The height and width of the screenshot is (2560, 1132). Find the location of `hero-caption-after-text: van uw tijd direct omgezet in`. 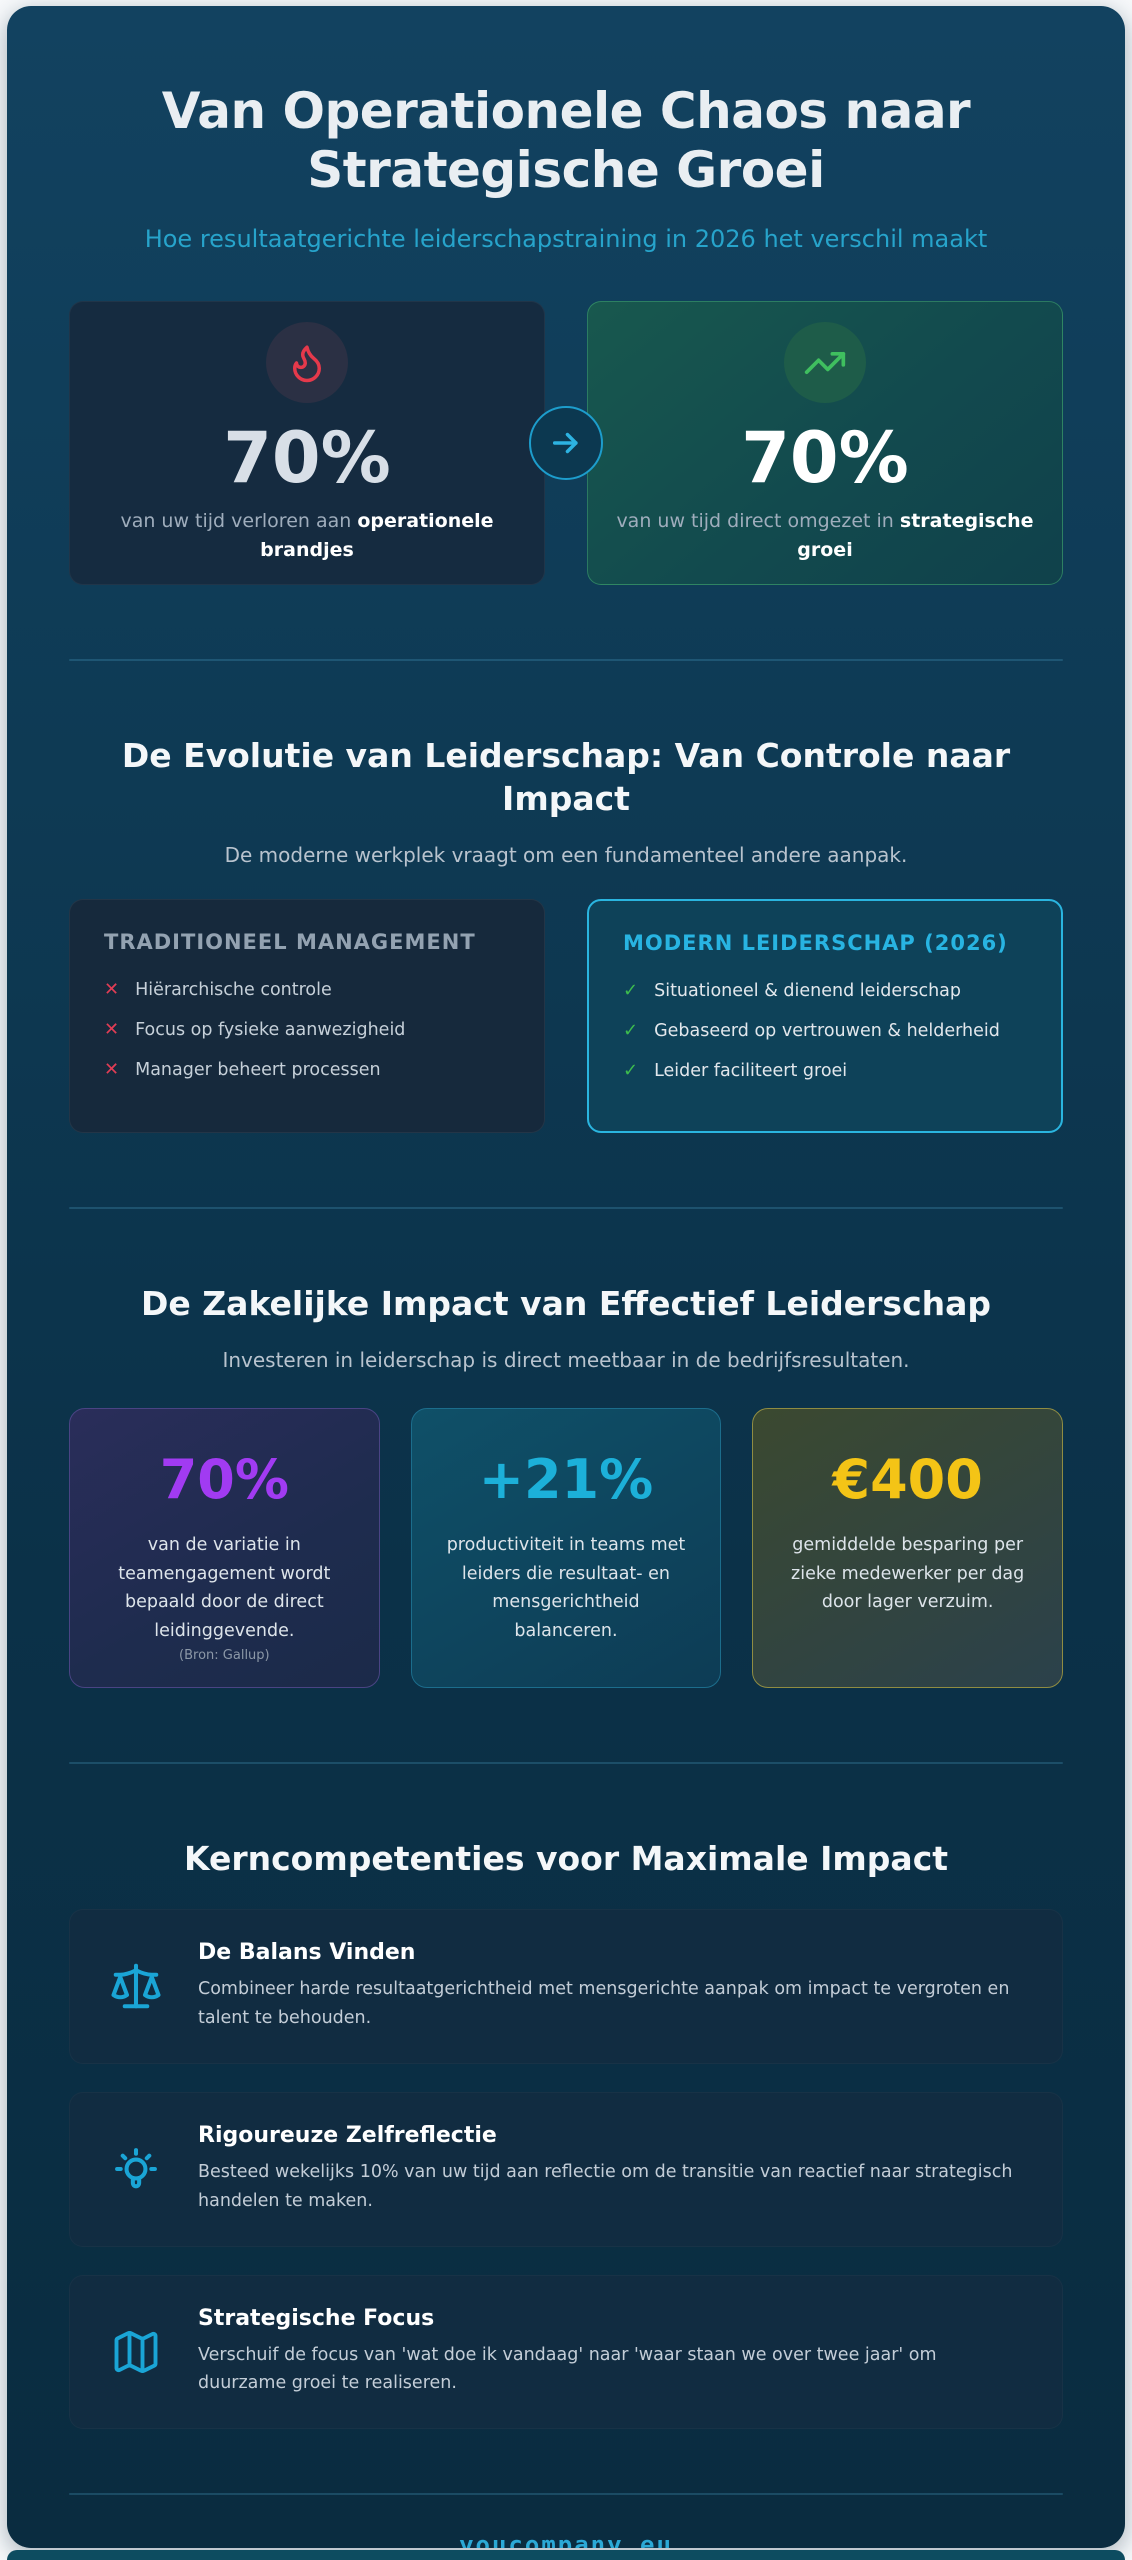

hero-caption-after-text: van uw tijd direct omgezet in is located at coordinates (758, 521).